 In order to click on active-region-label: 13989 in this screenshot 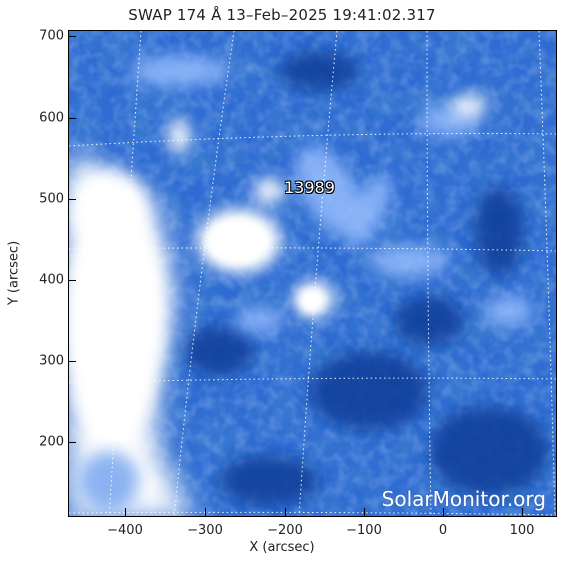, I will do `click(309, 187)`.